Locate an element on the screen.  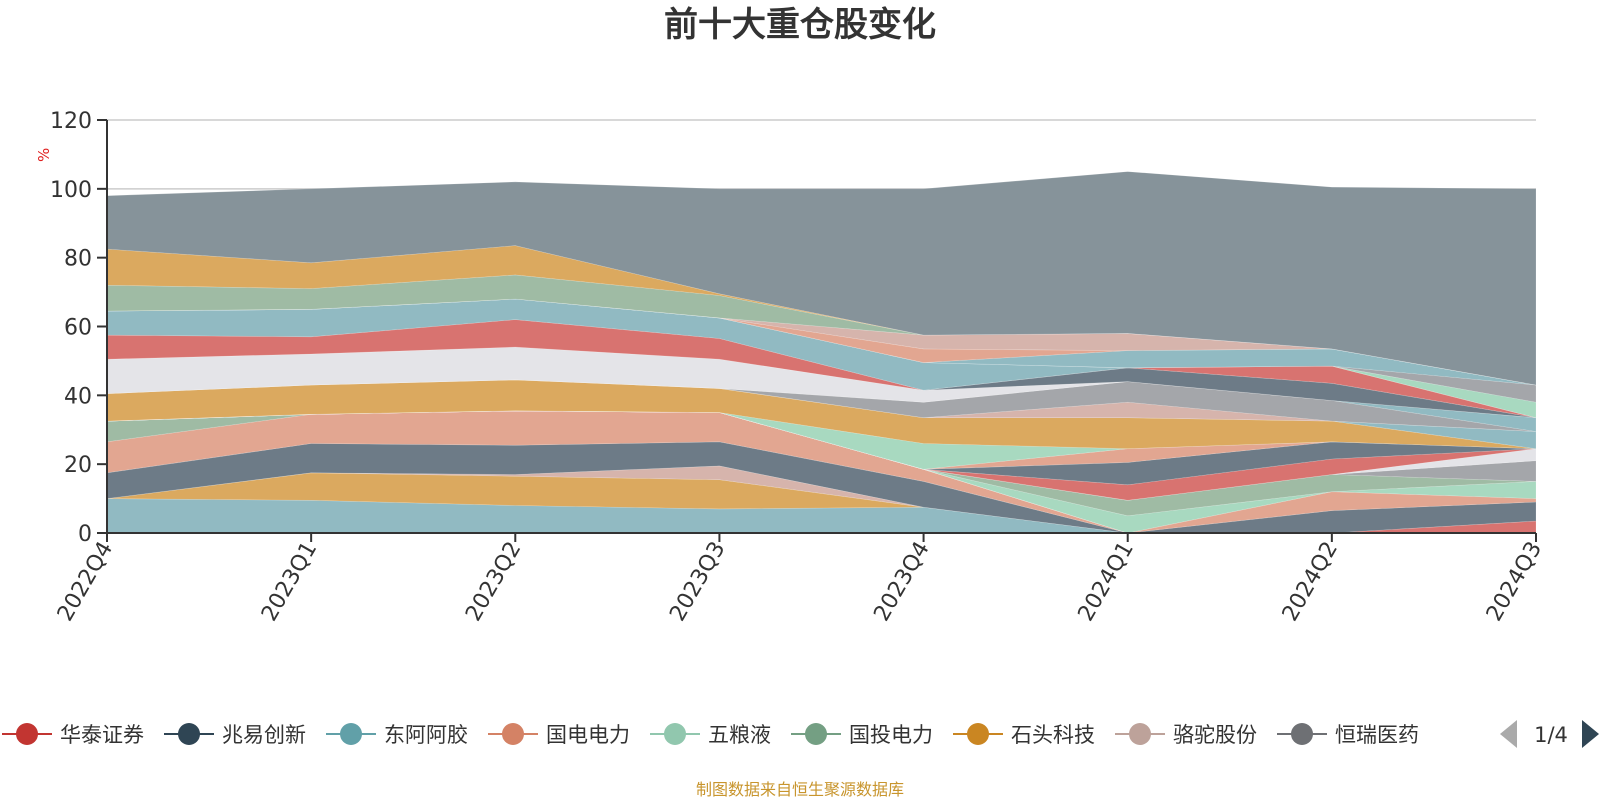
y-tick-label: 0 is located at coordinates (85, 534).